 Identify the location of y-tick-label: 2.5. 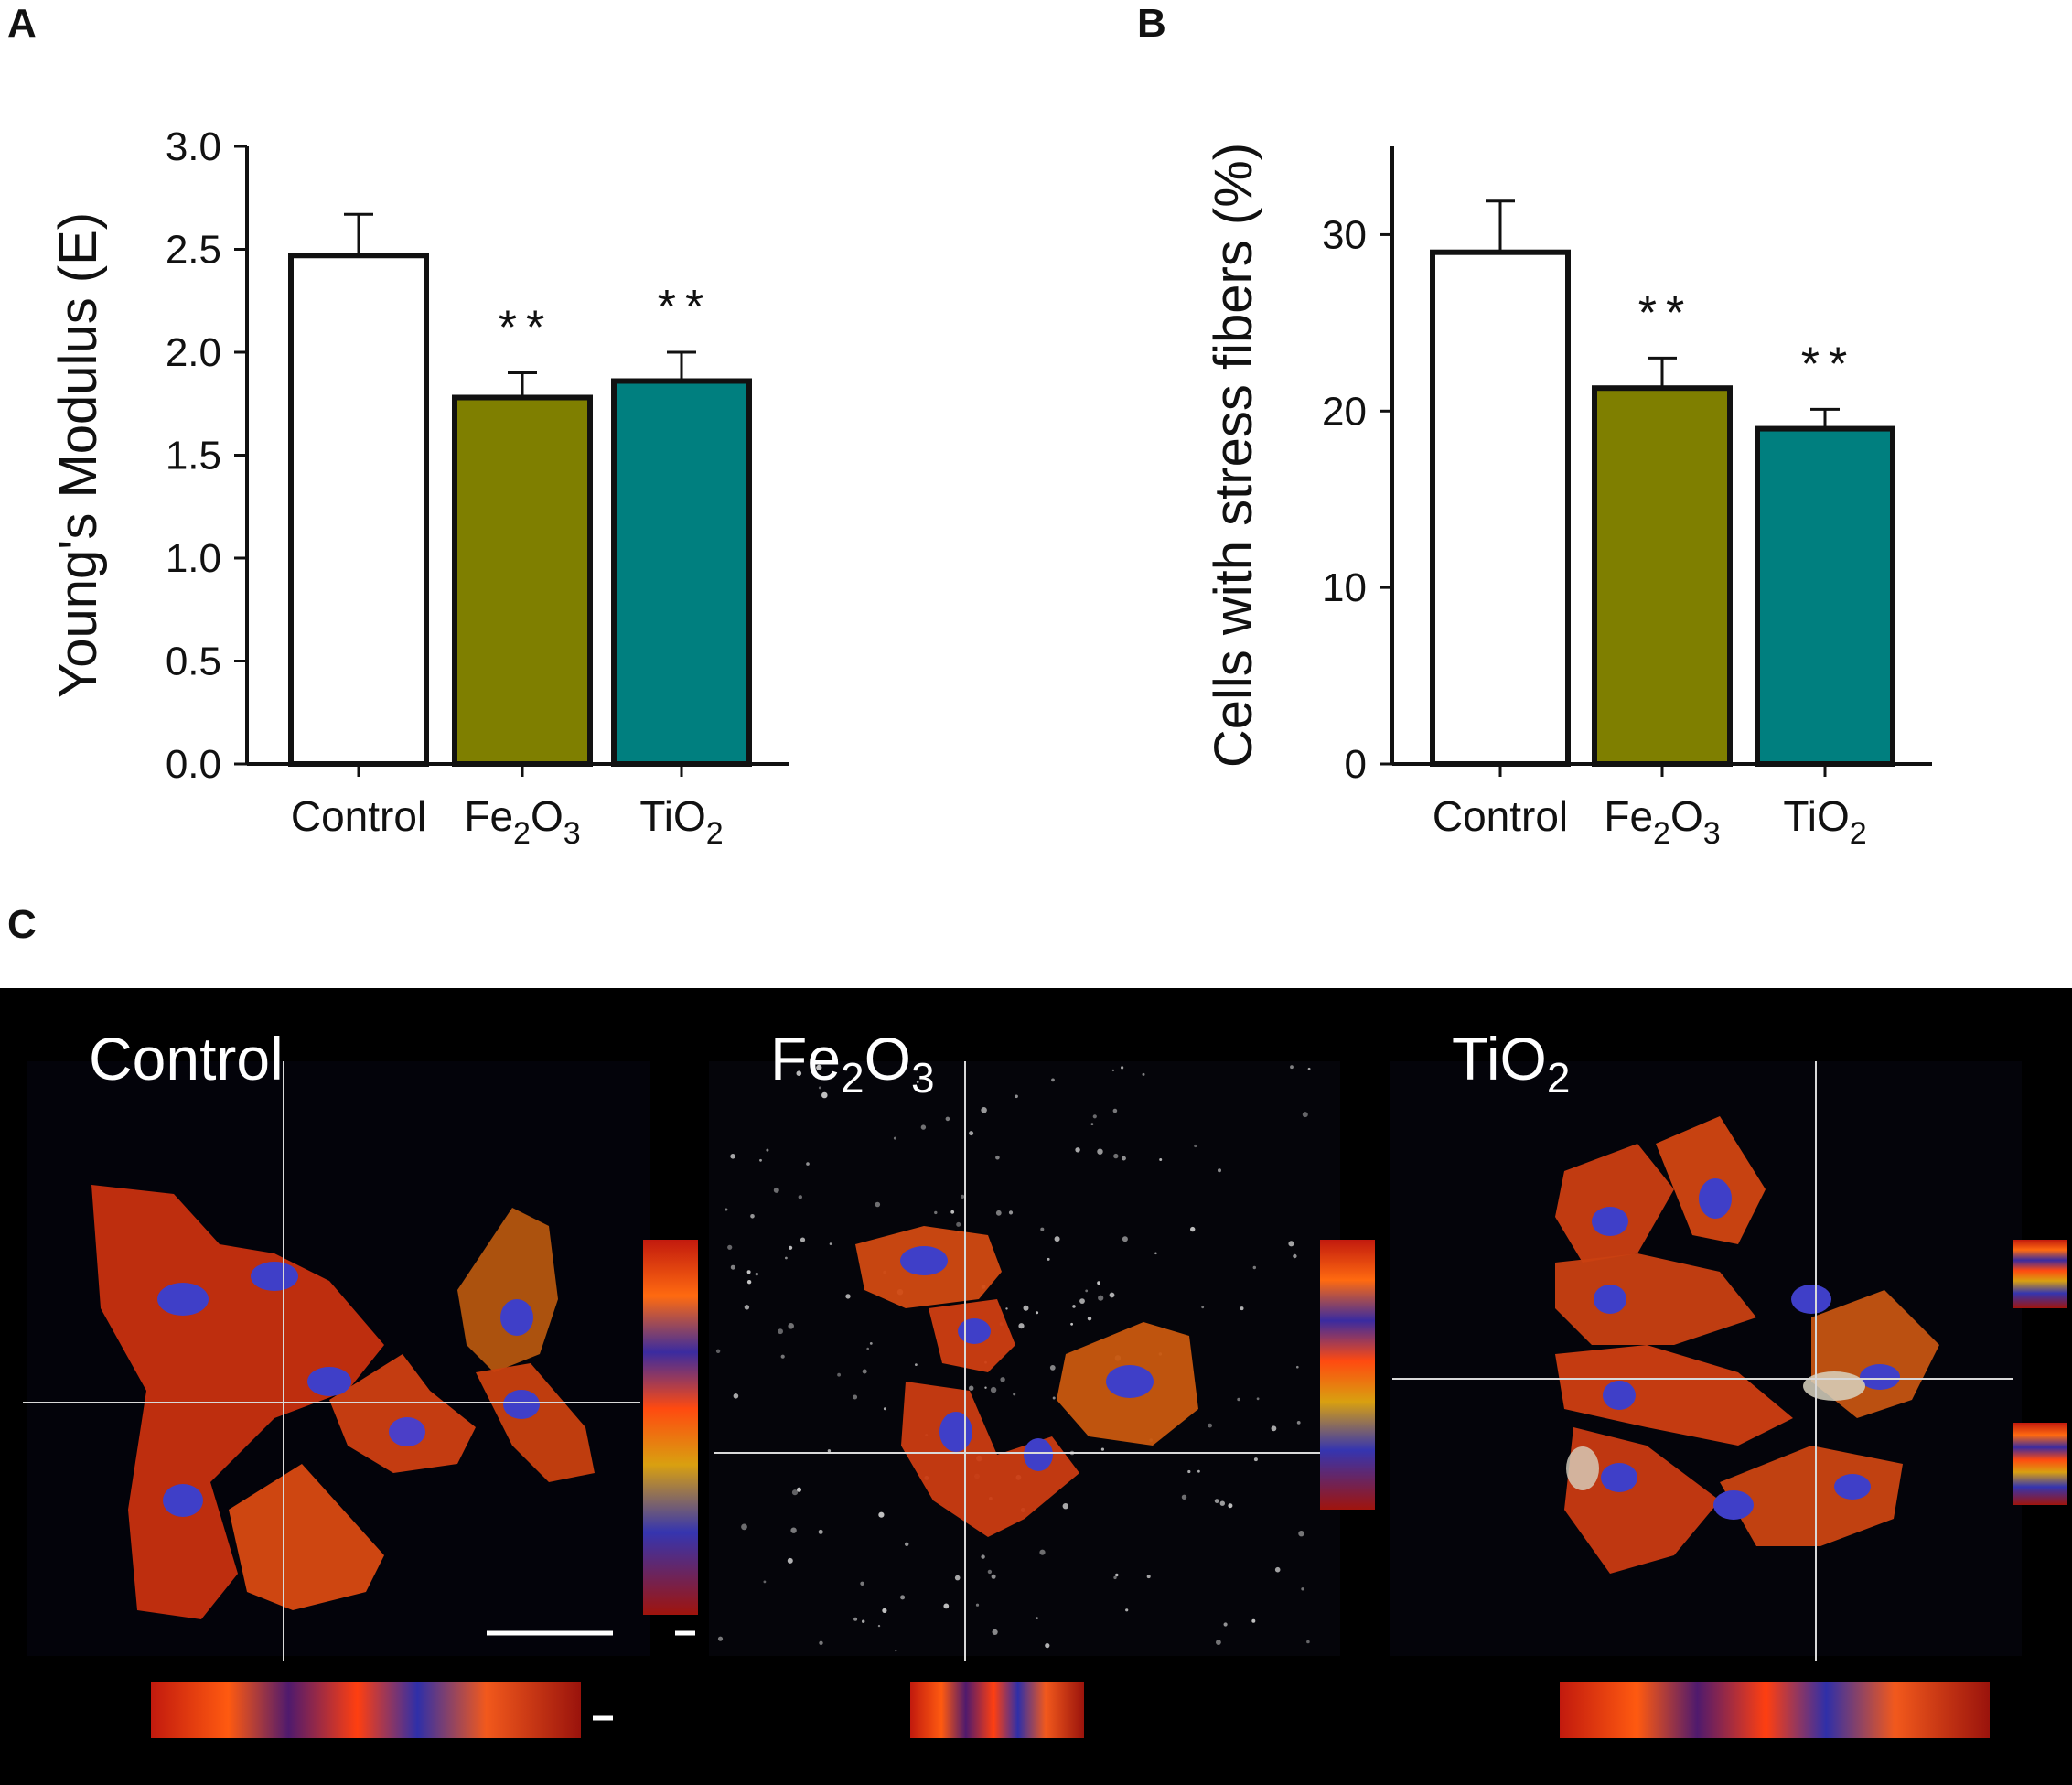
(193, 250).